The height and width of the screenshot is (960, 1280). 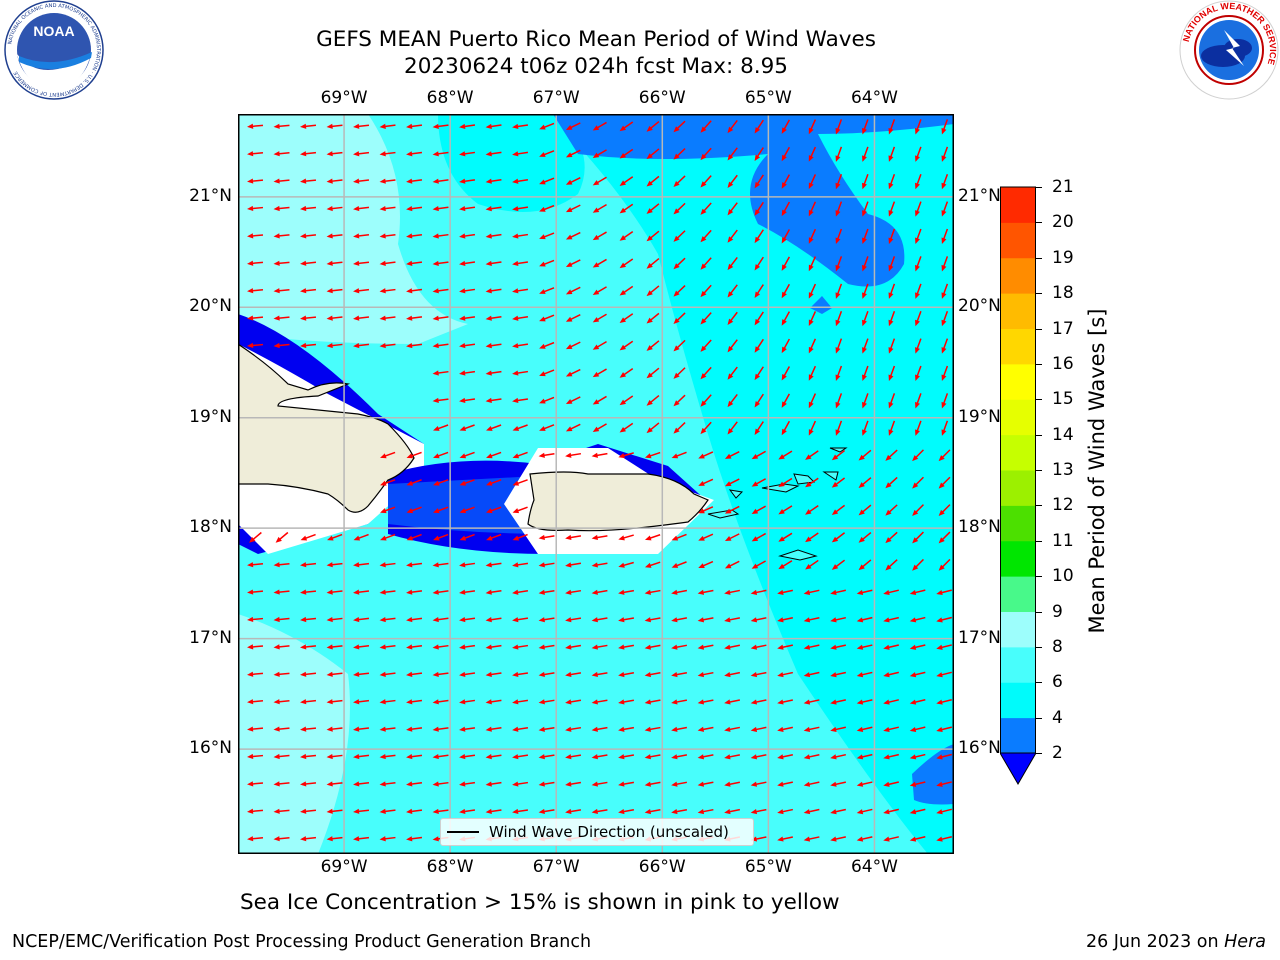 I want to click on period-2-4-region-ne, so click(x=753, y=200).